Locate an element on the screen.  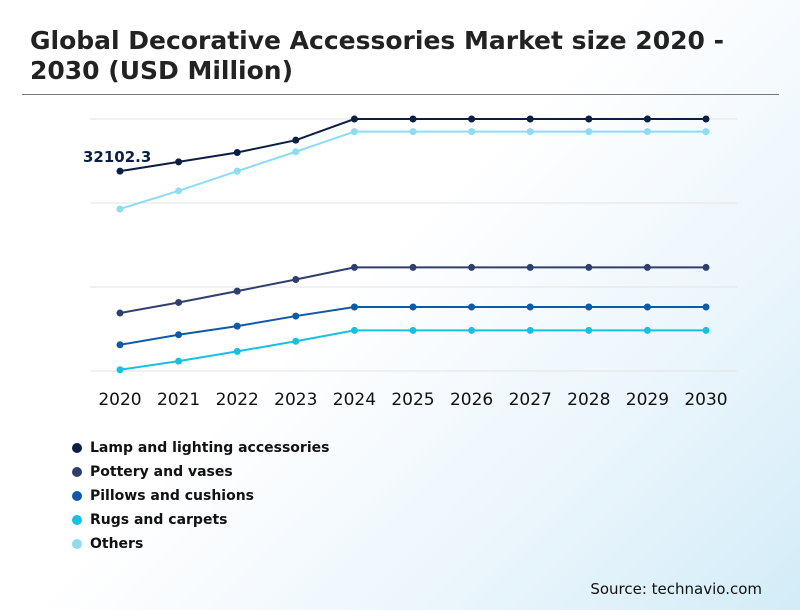
x-tick-label: 2027 is located at coordinates (530, 400).